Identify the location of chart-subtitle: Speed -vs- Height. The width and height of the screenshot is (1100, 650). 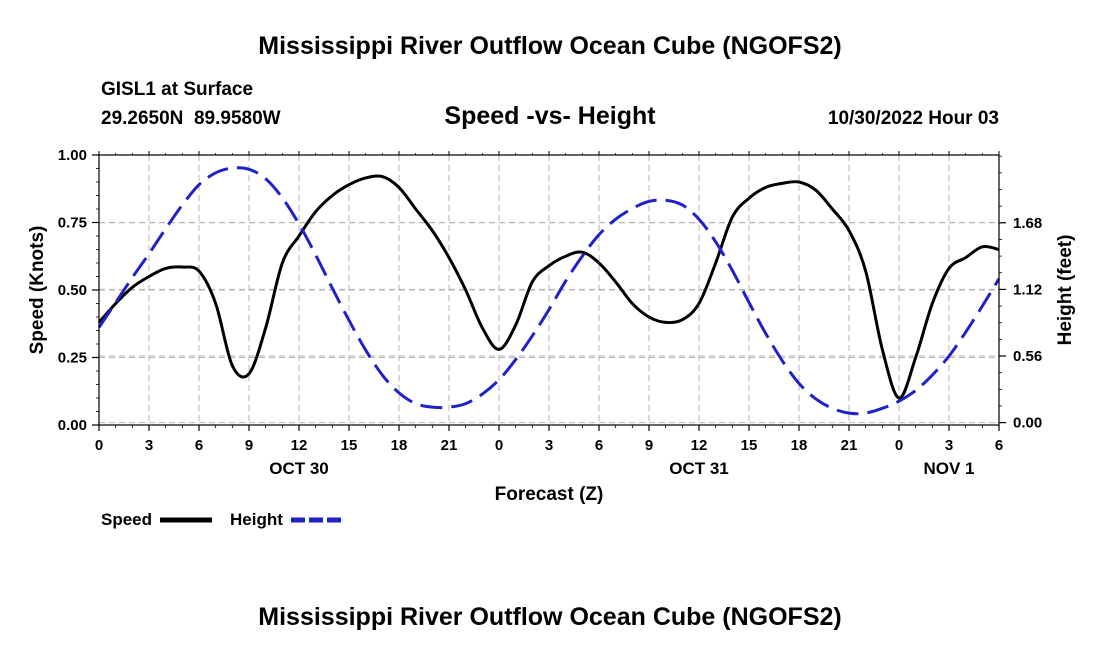
(550, 116).